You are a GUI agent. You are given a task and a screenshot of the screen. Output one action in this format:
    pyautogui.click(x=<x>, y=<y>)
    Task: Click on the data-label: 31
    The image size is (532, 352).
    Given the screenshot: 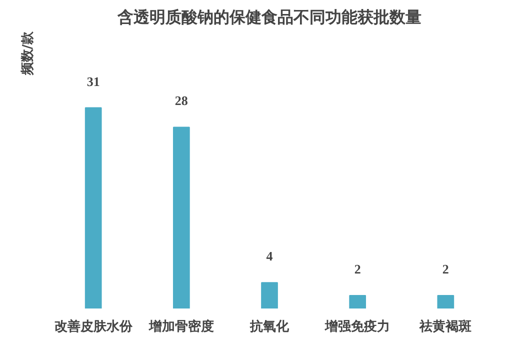 What is the action you would take?
    pyautogui.click(x=93, y=81)
    